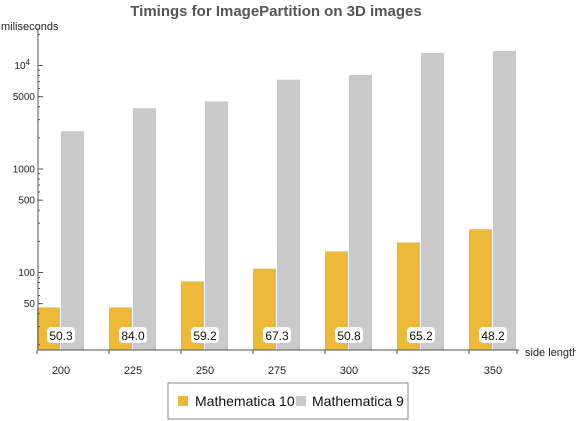 The height and width of the screenshot is (421, 576). Describe the element at coordinates (358, 401) in the screenshot. I see `legend-label-mathematica-9: Mathematica 9` at that location.